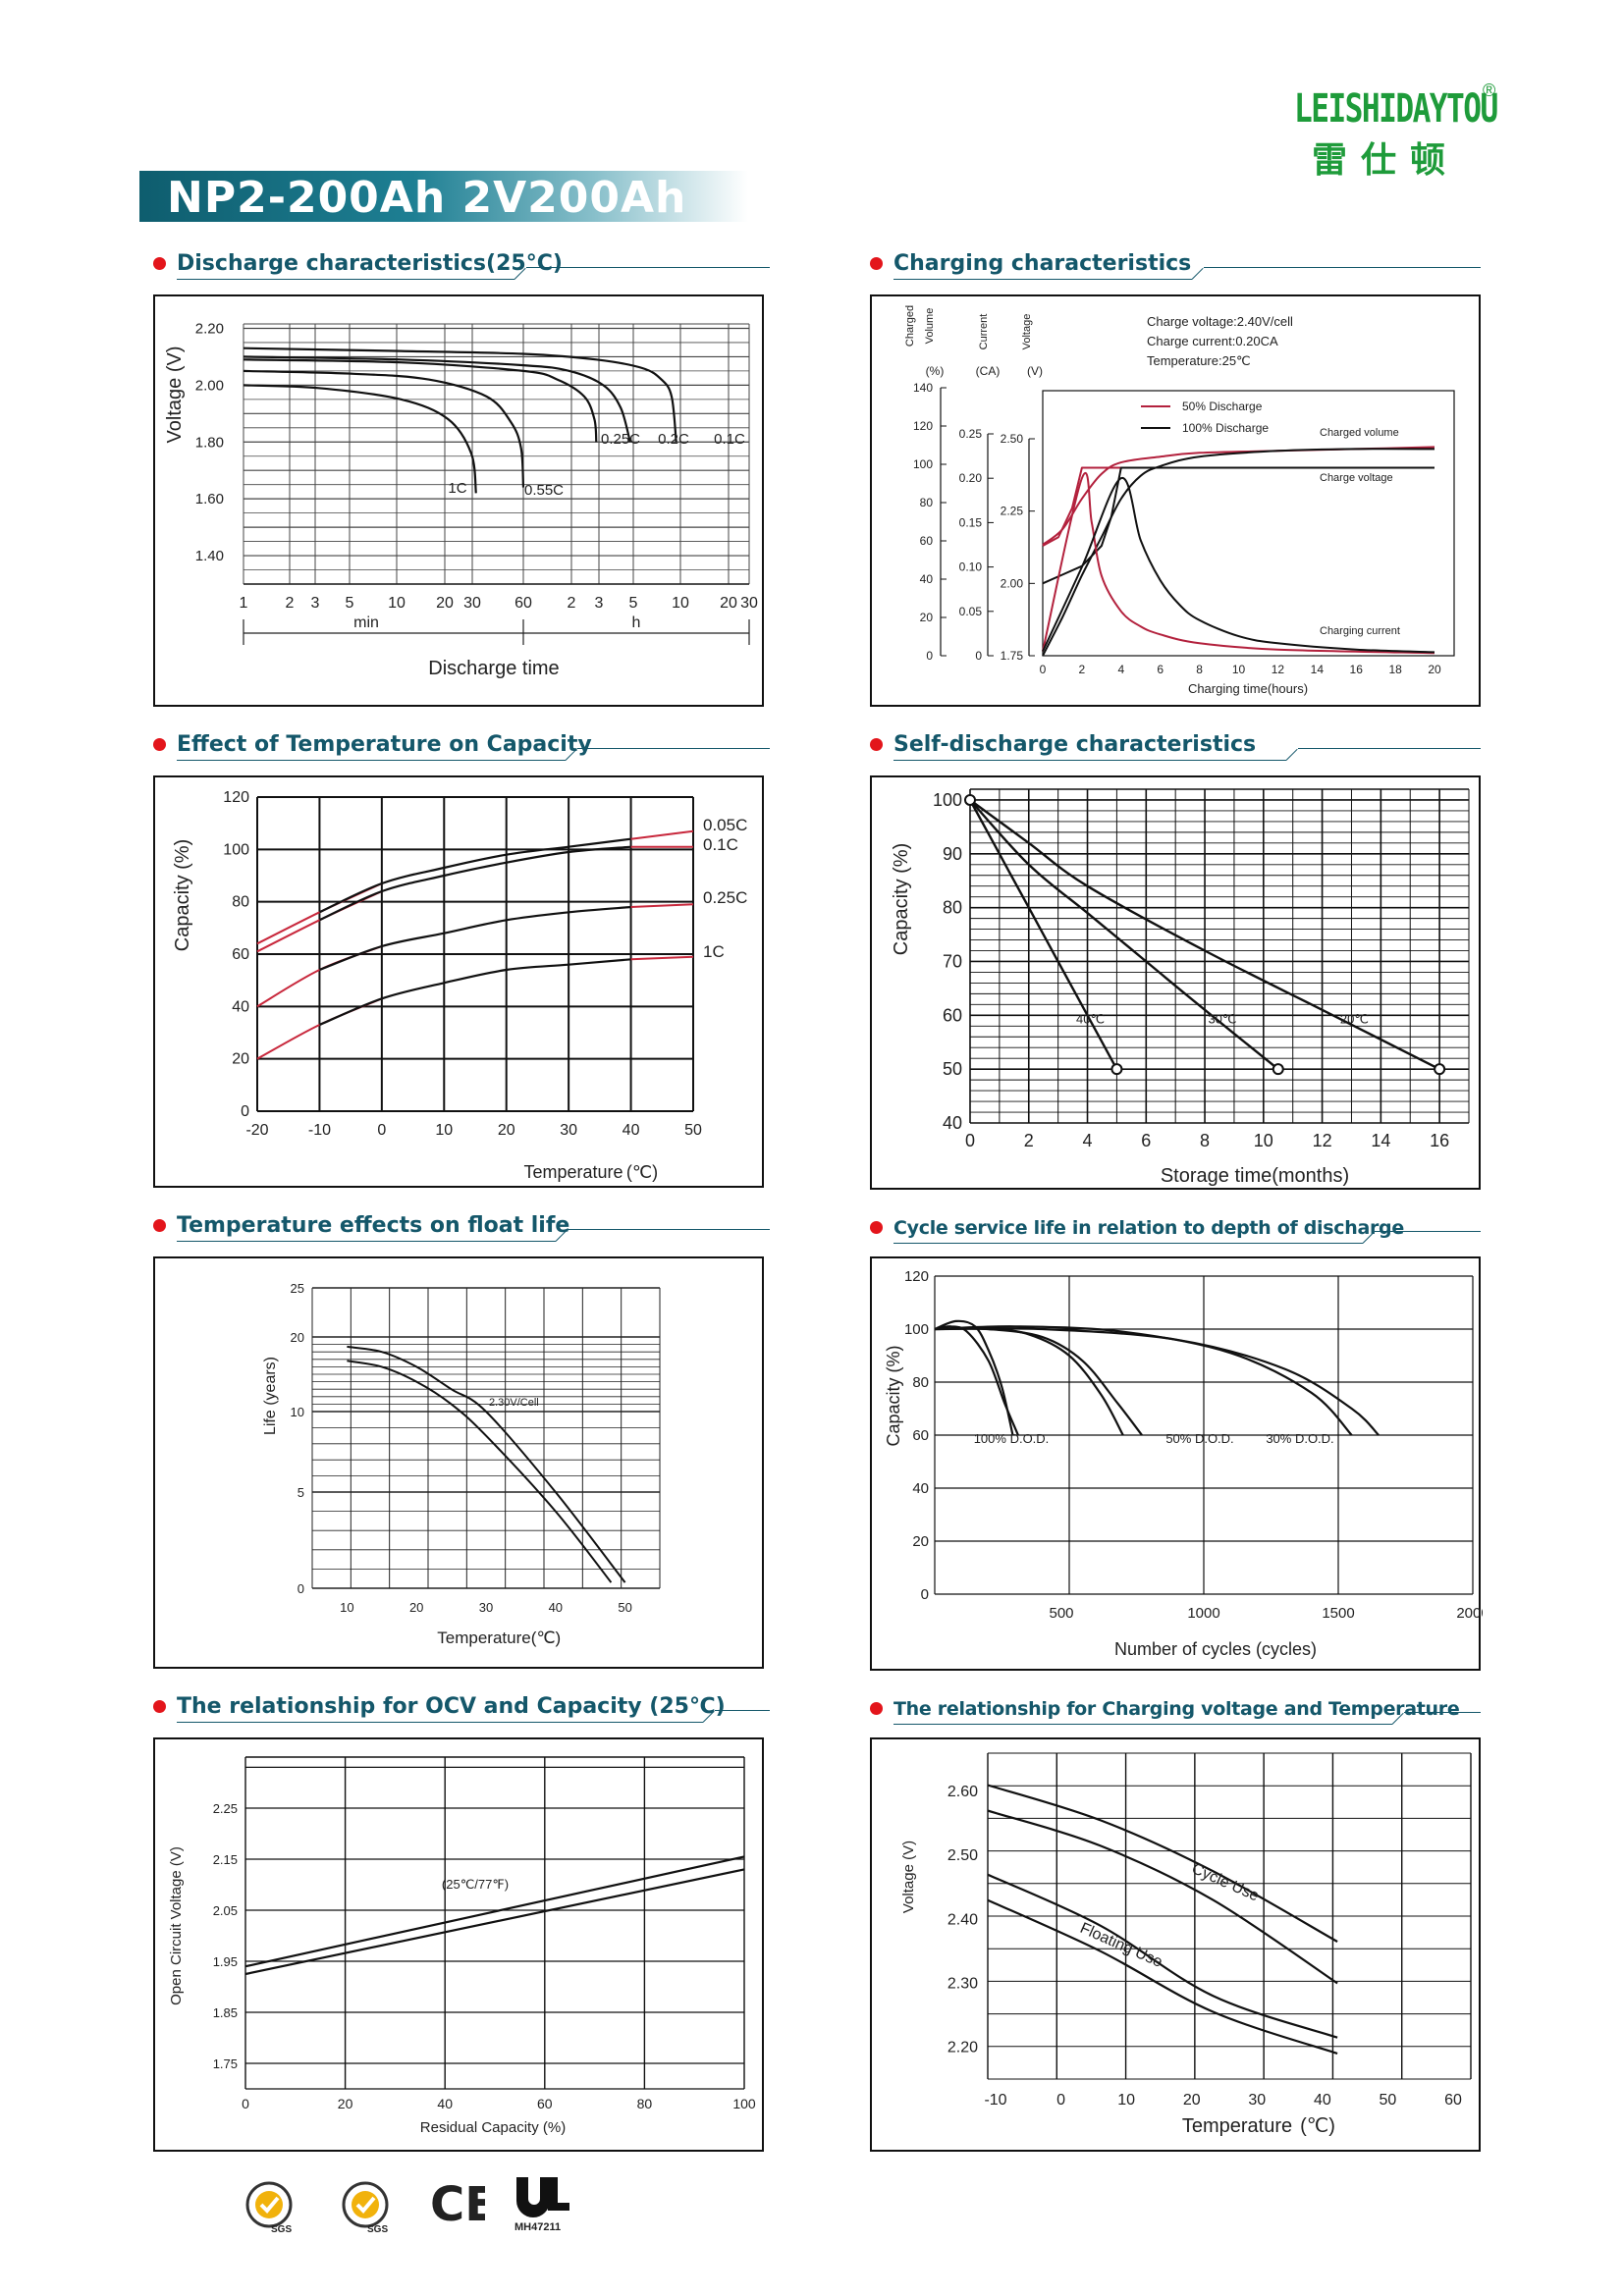 The image size is (1624, 2296). What do you see at coordinates (930, 326) in the screenshot?
I see `axis-header-volume: Volume` at bounding box center [930, 326].